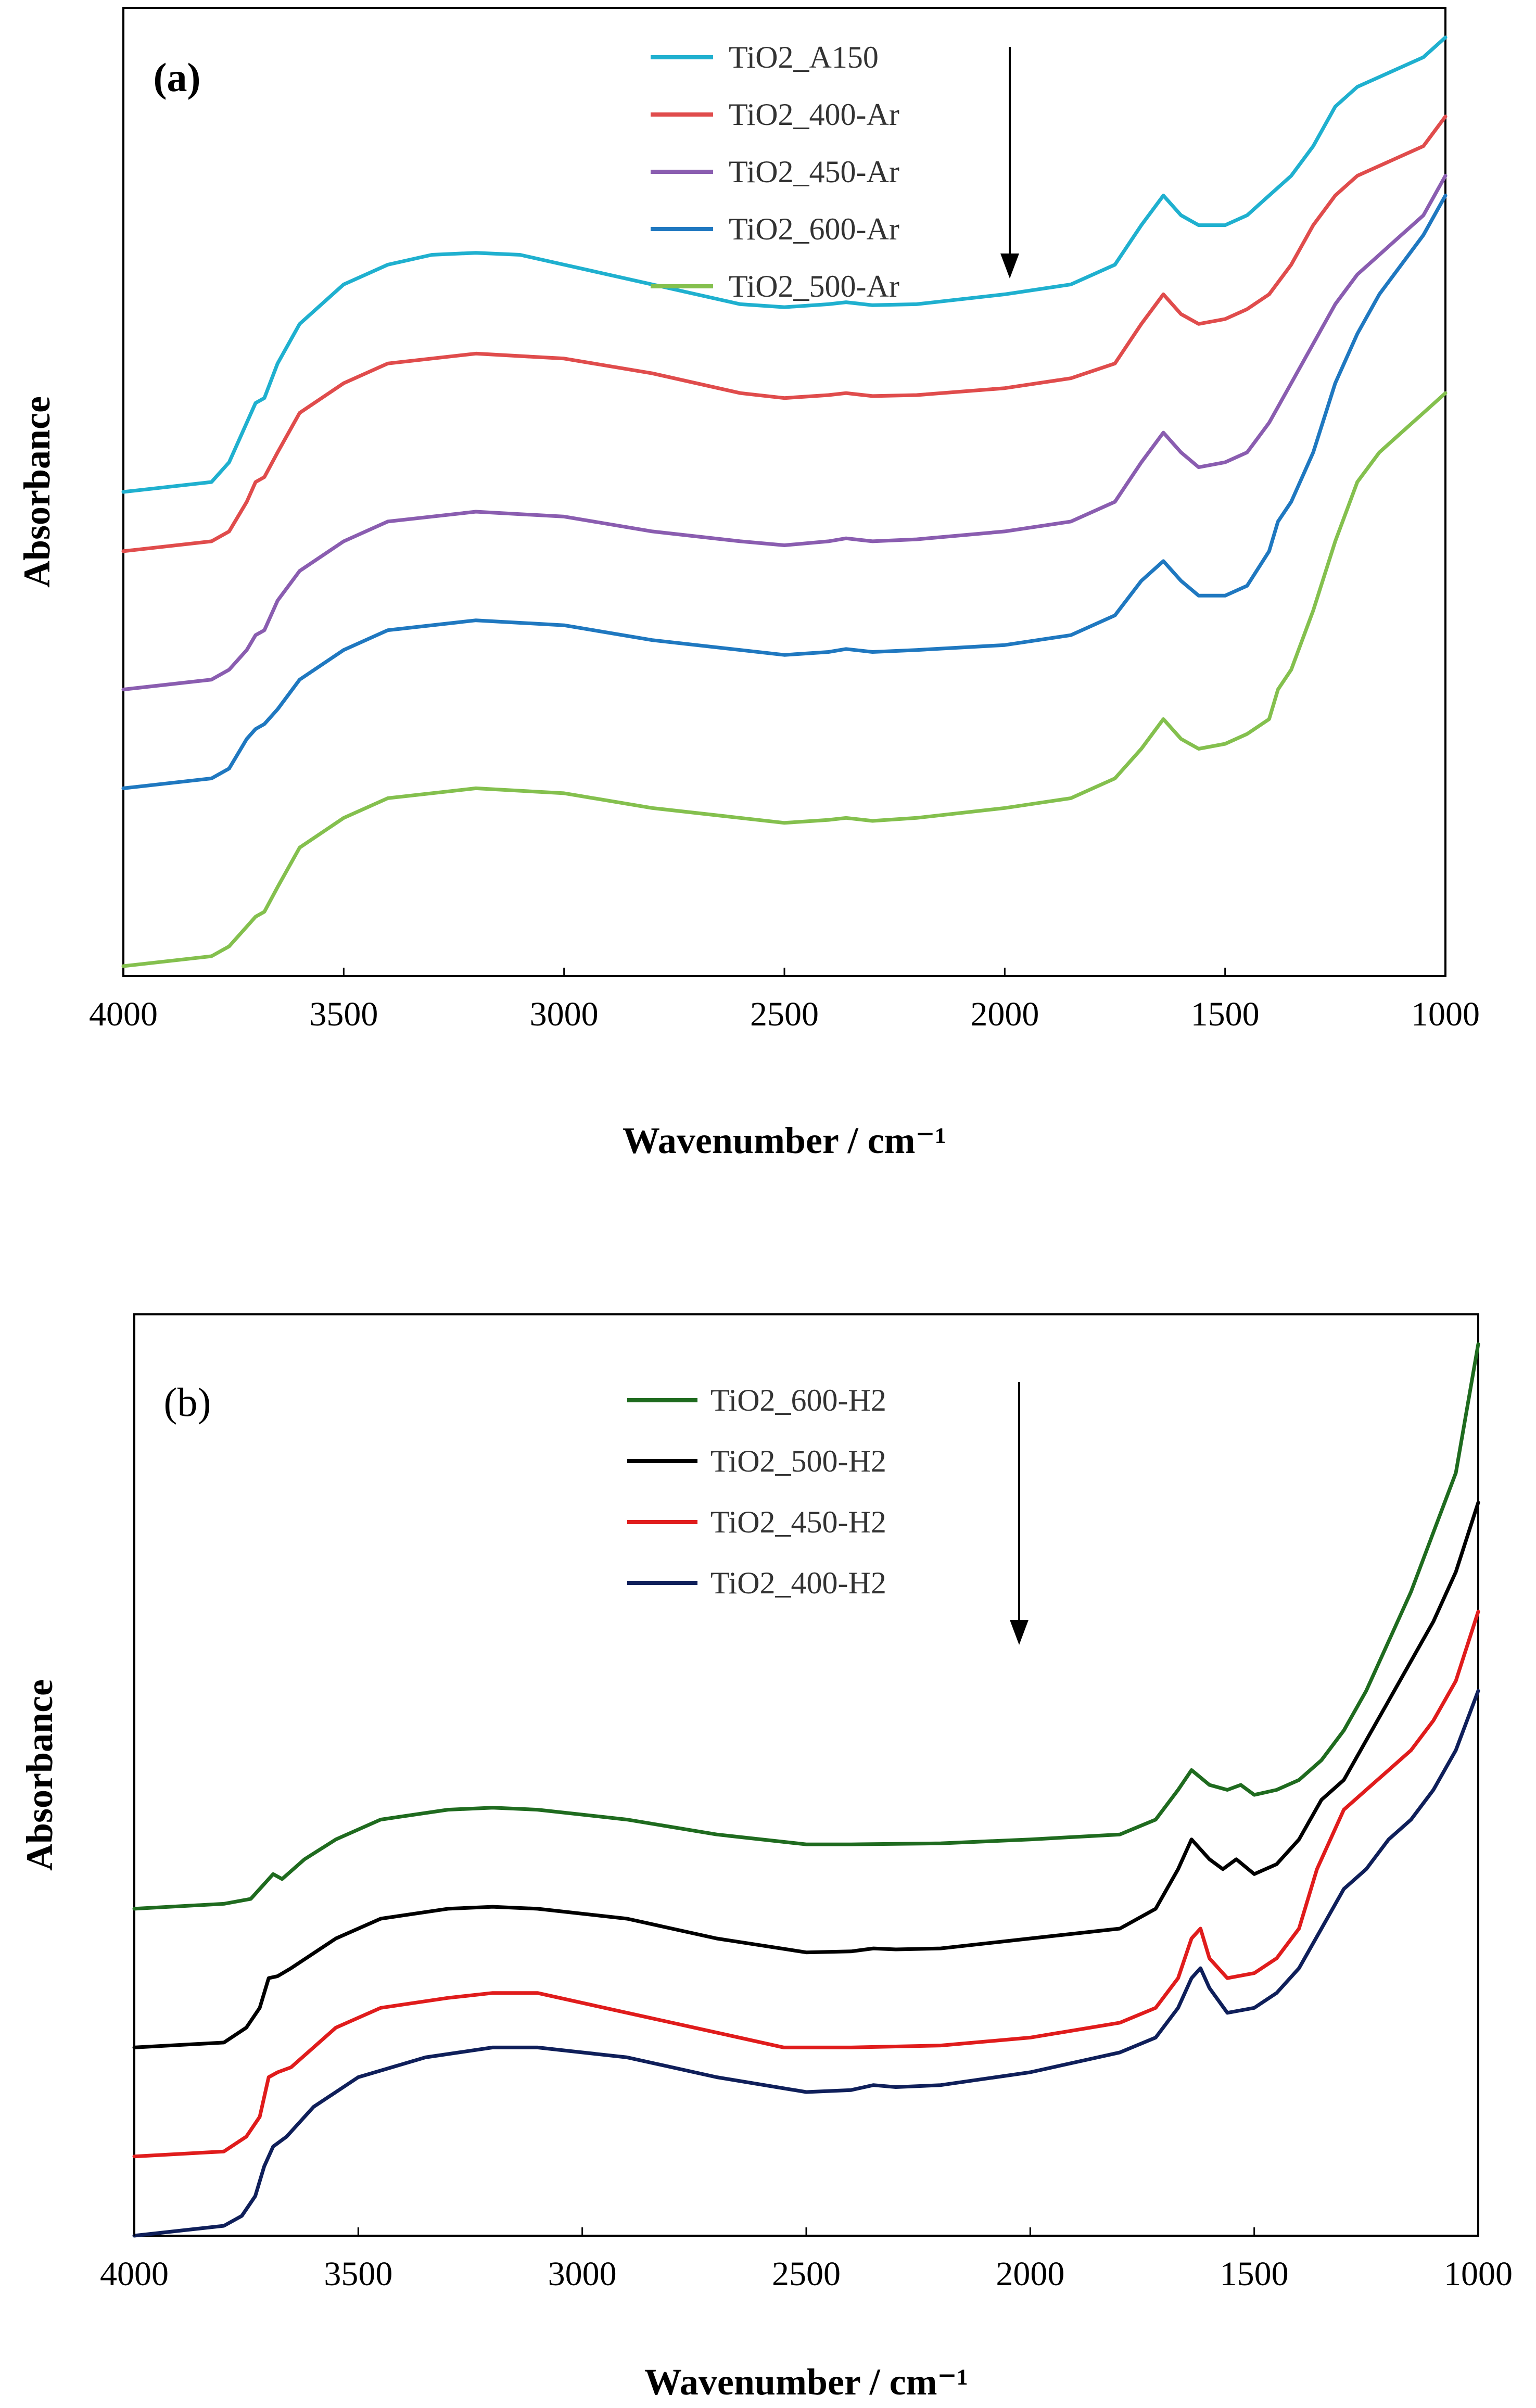 The width and height of the screenshot is (1536, 2408). Describe the element at coordinates (798, 1522) in the screenshot. I see `legend-label: TiO2_450-H2` at that location.